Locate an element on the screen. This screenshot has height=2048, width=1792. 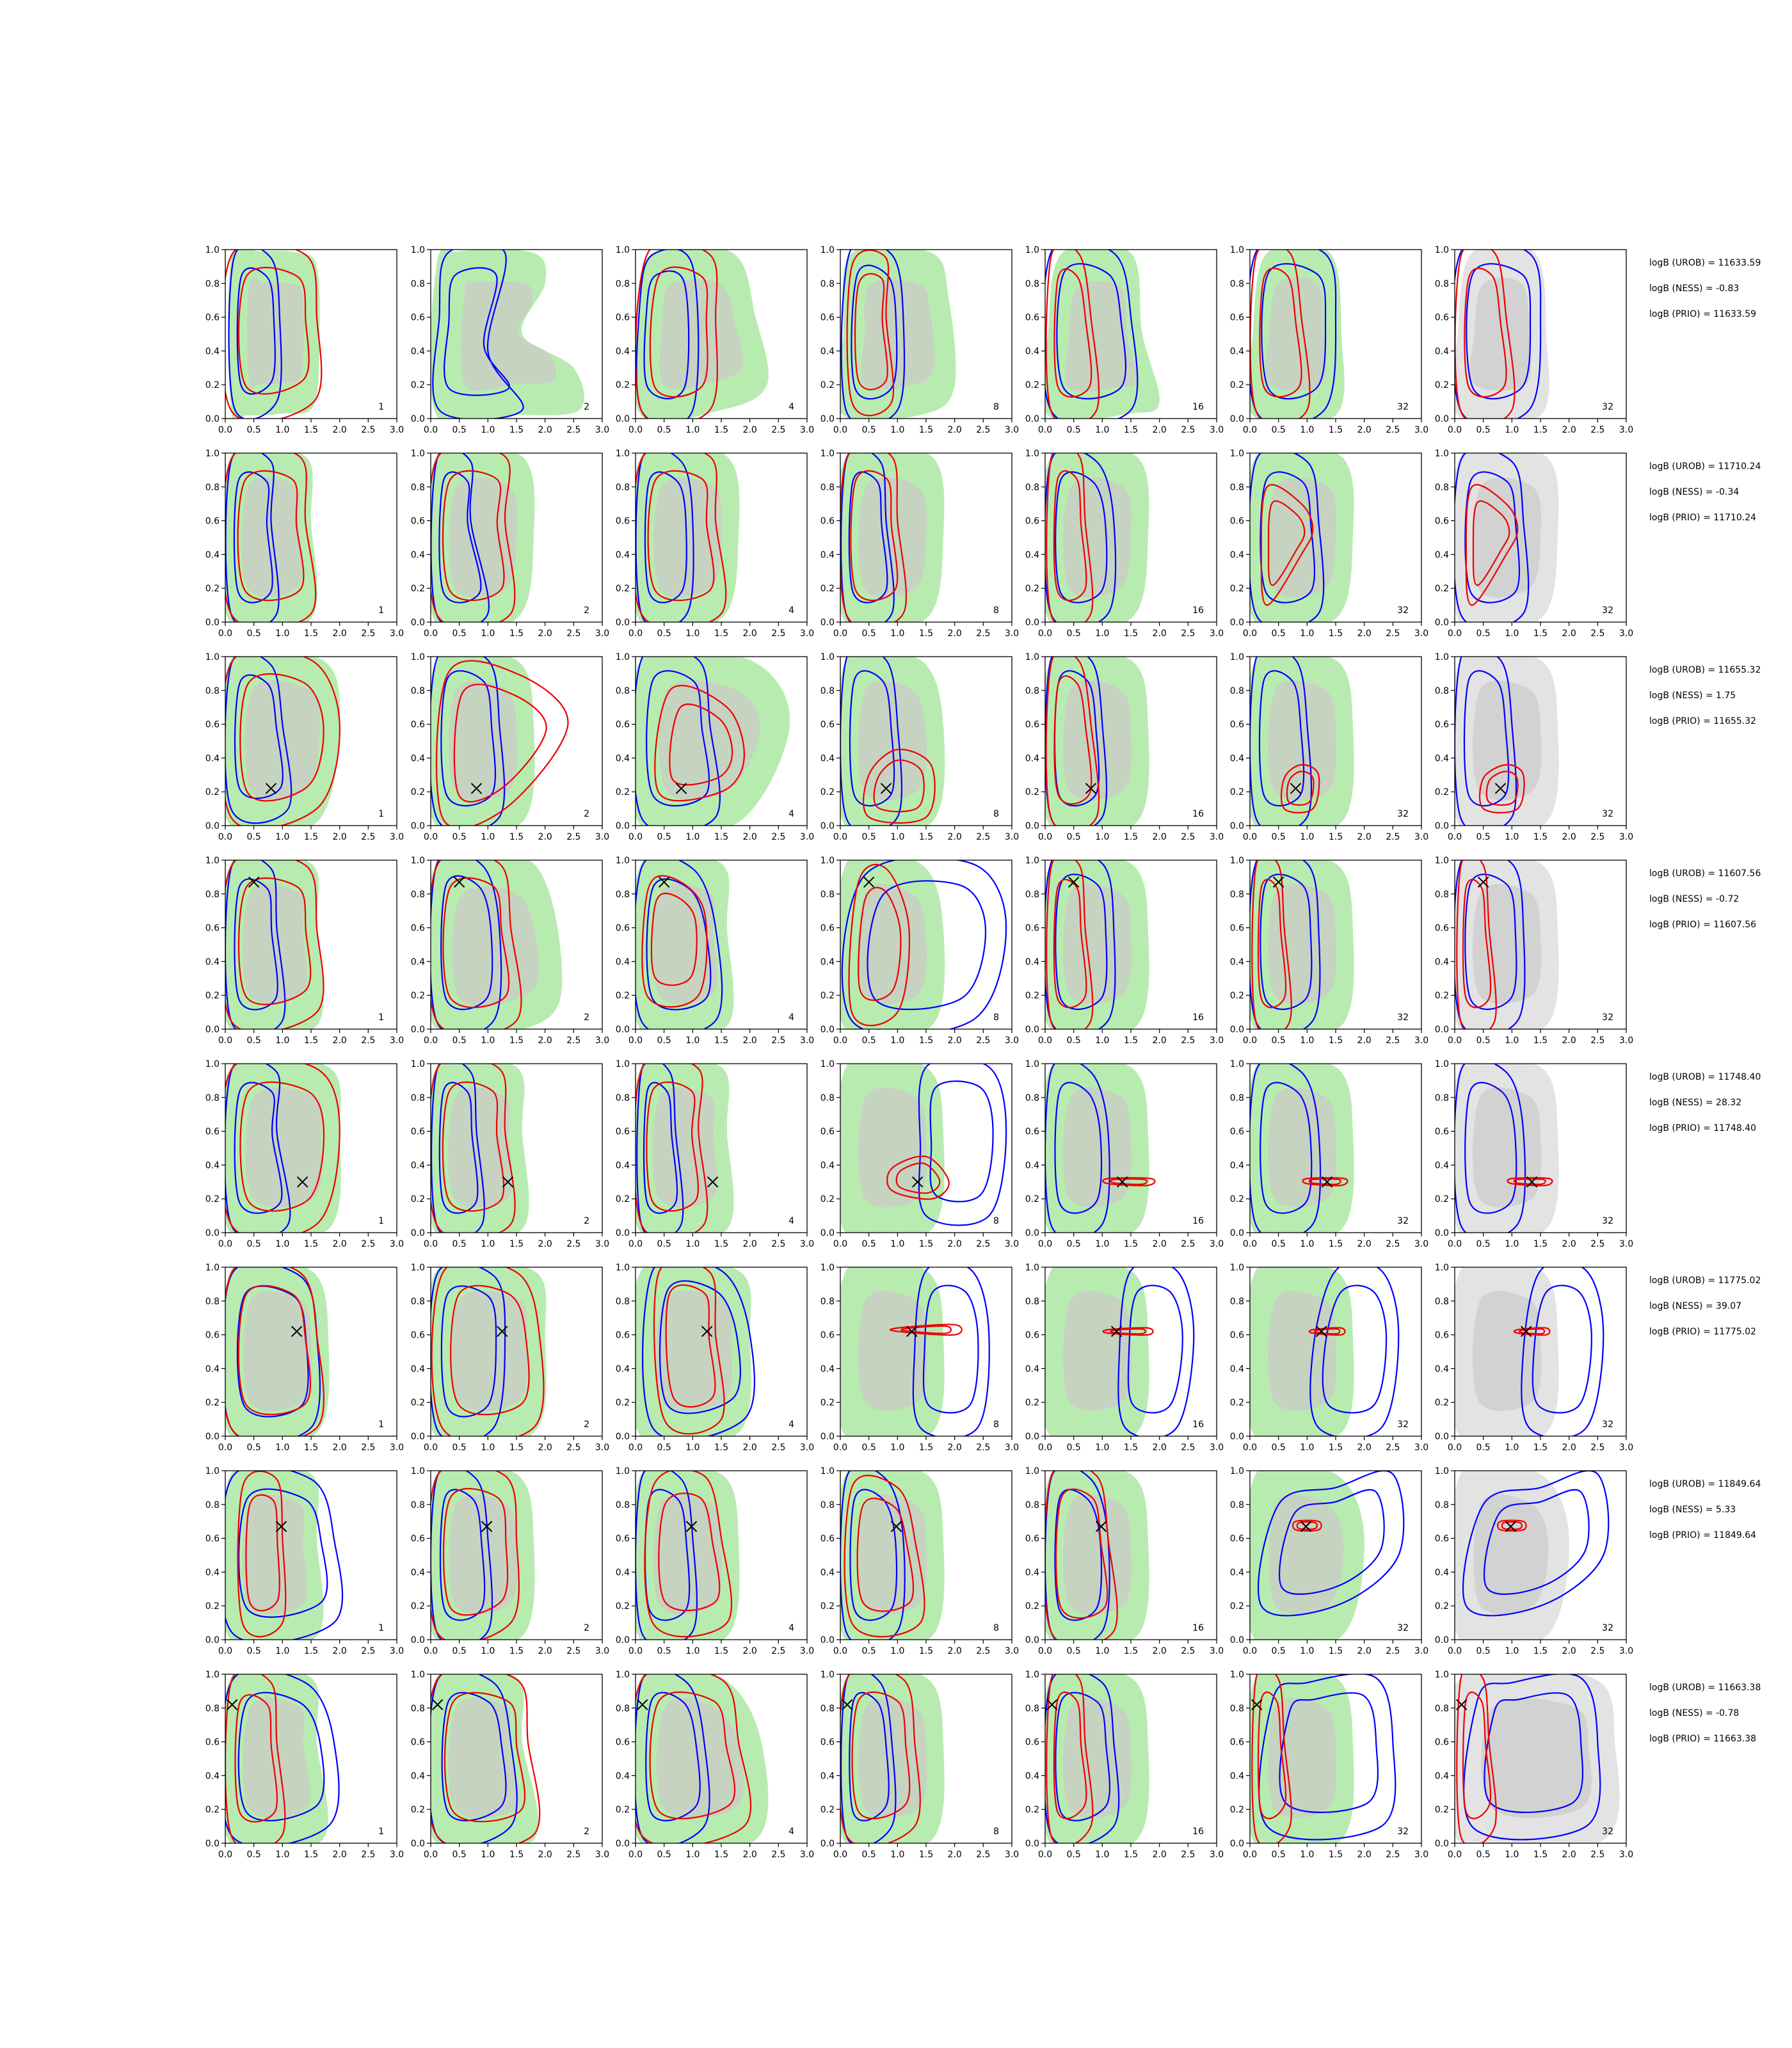
panel-r6-c4: 0.0 0.5 1.0 1.5 2.0 2.5 3.0 0.0 0.2 0.4 0.6 0.8 1.0 8 is located at coordinates (919, 1358).